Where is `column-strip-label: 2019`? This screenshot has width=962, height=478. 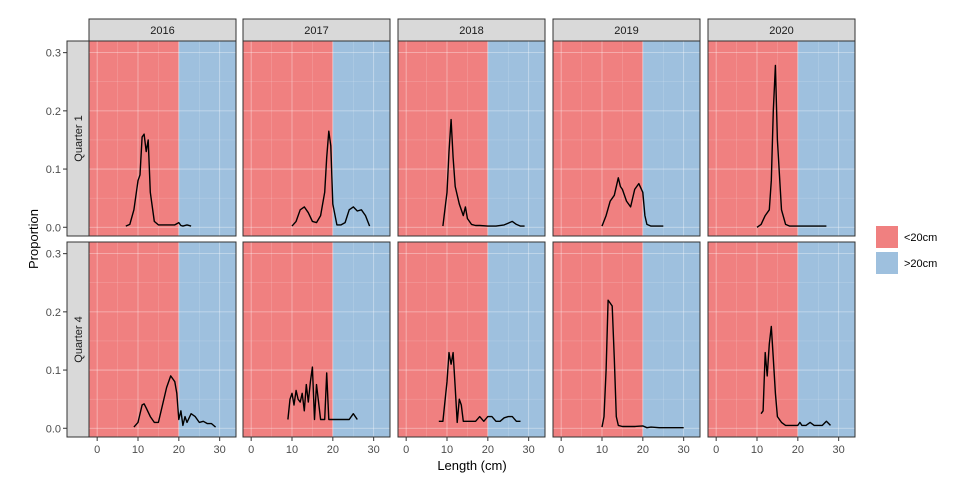 column-strip-label: 2019 is located at coordinates (626, 31).